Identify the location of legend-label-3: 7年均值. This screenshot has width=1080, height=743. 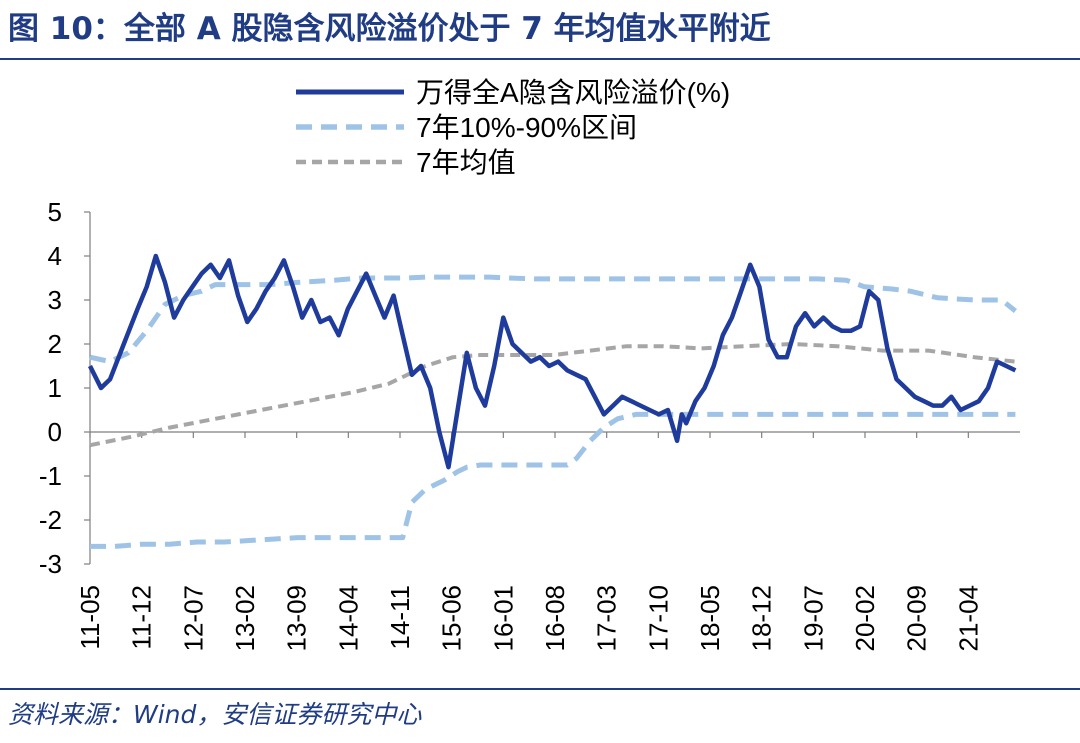
(466, 162).